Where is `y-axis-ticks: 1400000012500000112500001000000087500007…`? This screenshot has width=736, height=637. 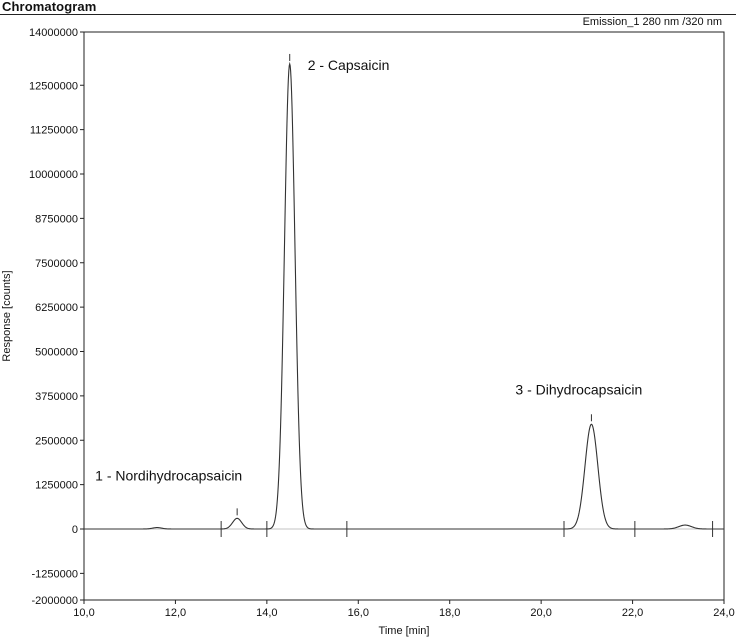
y-axis-ticks: 1400000012500000112500001000000087500007… is located at coordinates (56, 317).